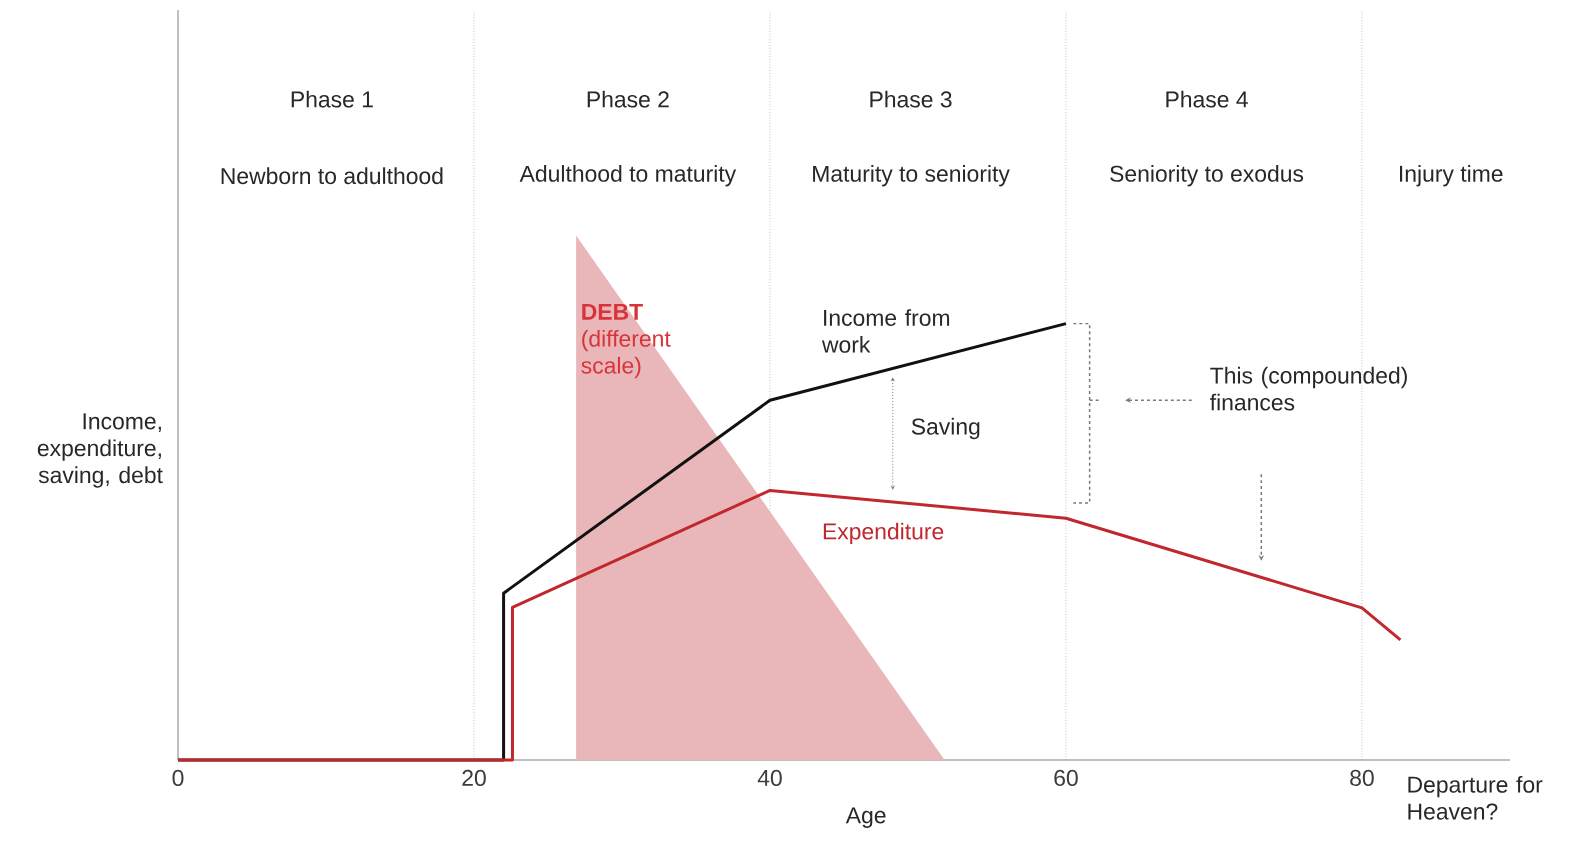 The image size is (1577, 854). What do you see at coordinates (332, 99) in the screenshot?
I see `text: Phase 1` at bounding box center [332, 99].